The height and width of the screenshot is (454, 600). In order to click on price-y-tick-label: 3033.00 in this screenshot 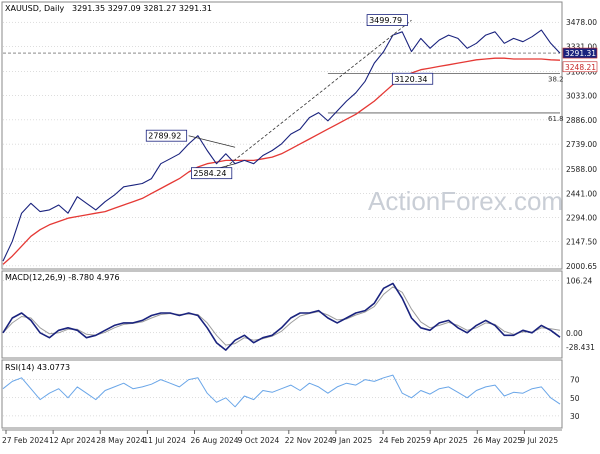, I will do `click(581, 96)`.